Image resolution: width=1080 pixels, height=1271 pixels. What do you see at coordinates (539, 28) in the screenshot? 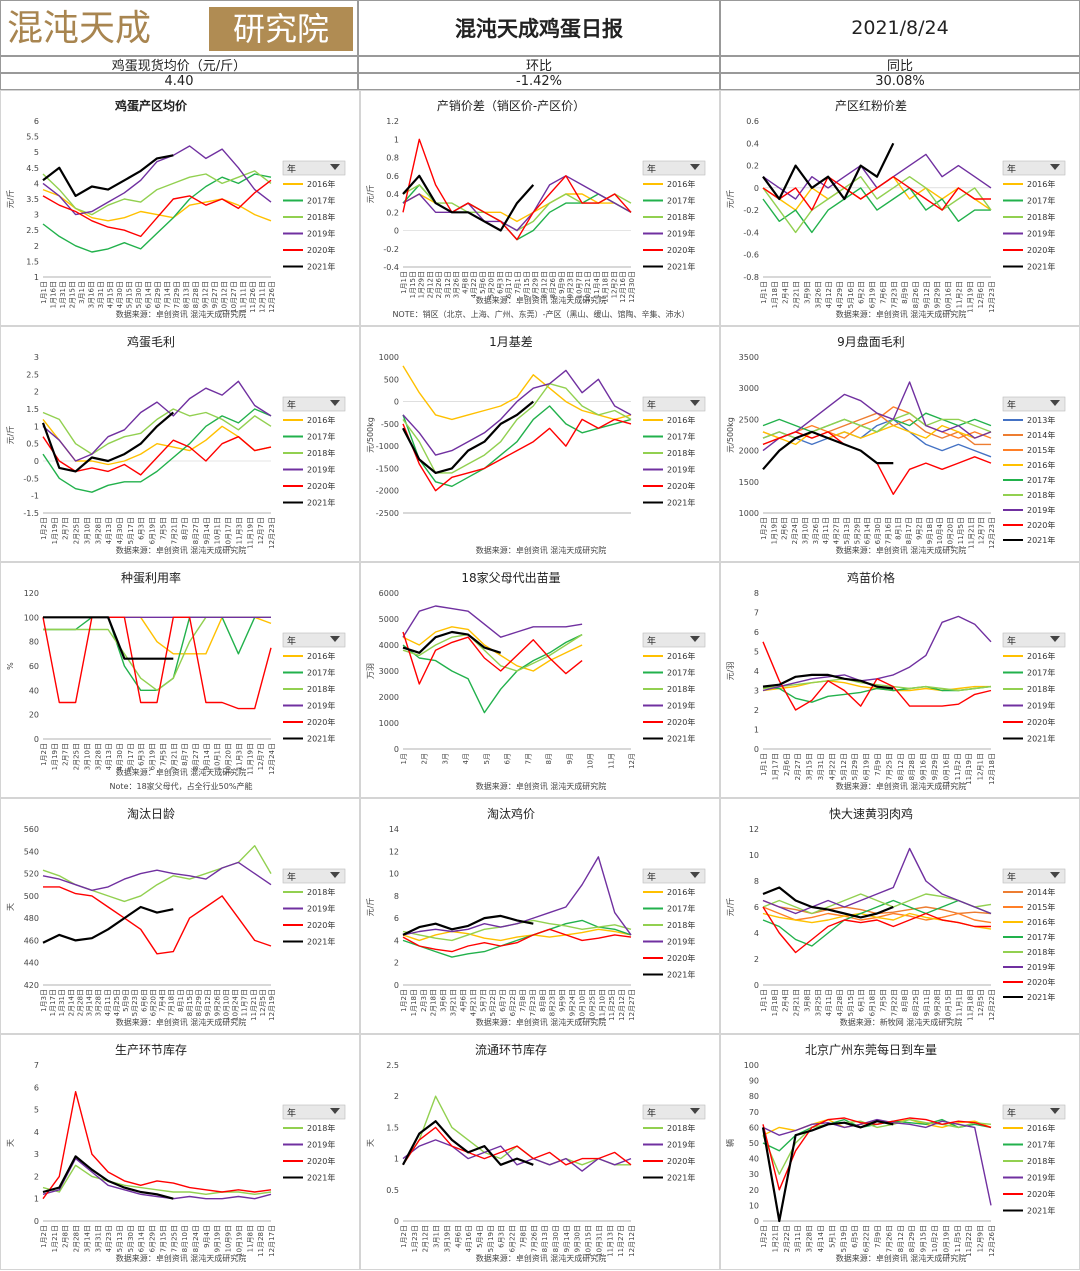
I see `report-title: 混沌天成鸡蛋日报` at bounding box center [539, 28].